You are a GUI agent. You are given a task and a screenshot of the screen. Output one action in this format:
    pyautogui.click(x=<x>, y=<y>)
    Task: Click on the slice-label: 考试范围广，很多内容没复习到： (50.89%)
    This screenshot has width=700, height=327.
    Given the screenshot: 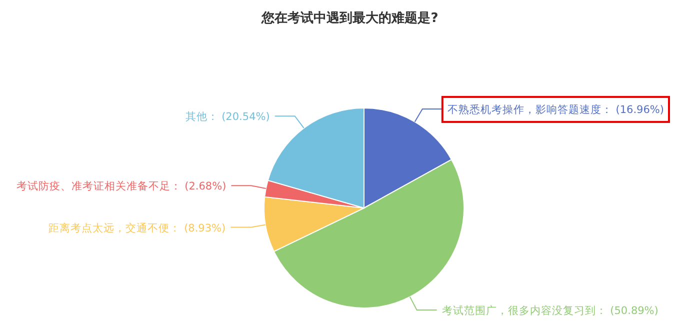 What is the action you would take?
    pyautogui.click(x=550, y=310)
    